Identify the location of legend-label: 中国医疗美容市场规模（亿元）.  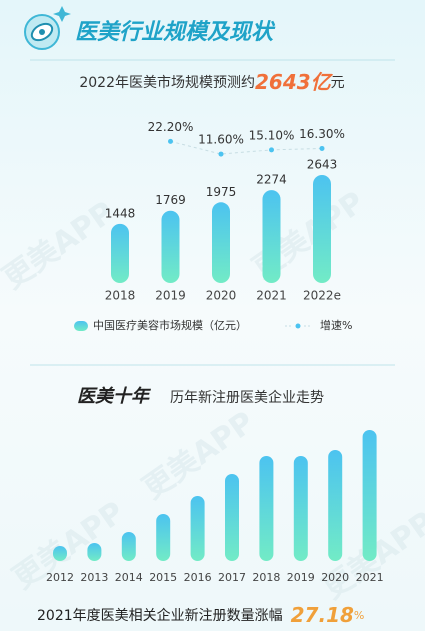
(170, 325).